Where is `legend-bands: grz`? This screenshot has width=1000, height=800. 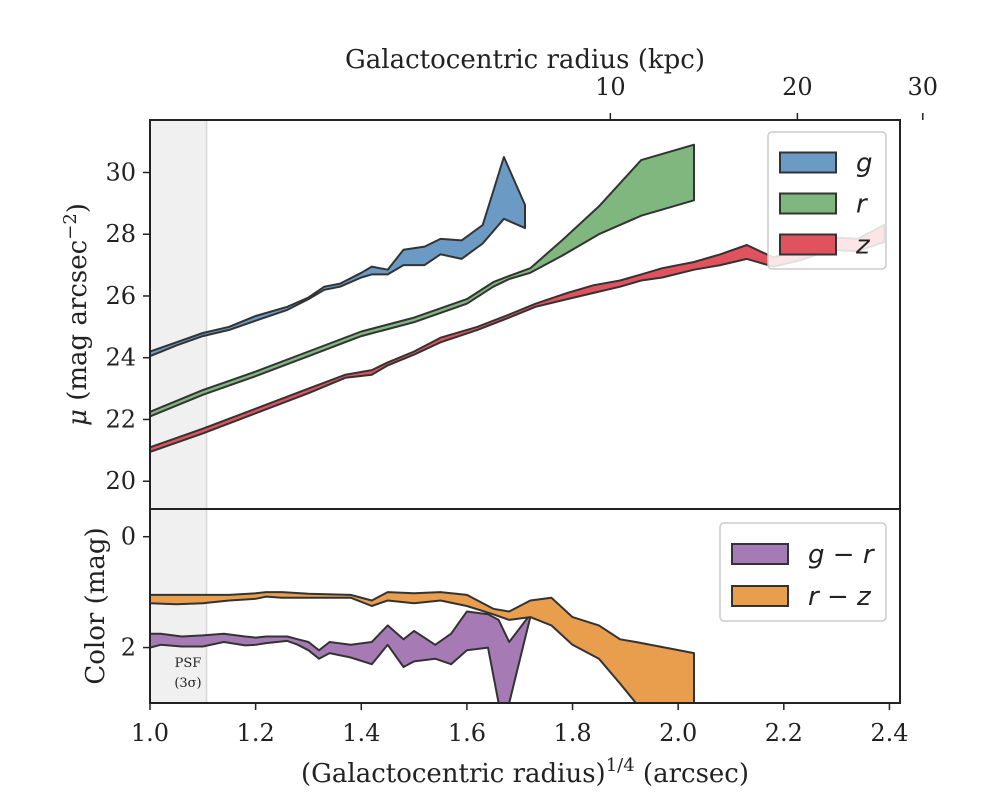 legend-bands: grz is located at coordinates (827, 200).